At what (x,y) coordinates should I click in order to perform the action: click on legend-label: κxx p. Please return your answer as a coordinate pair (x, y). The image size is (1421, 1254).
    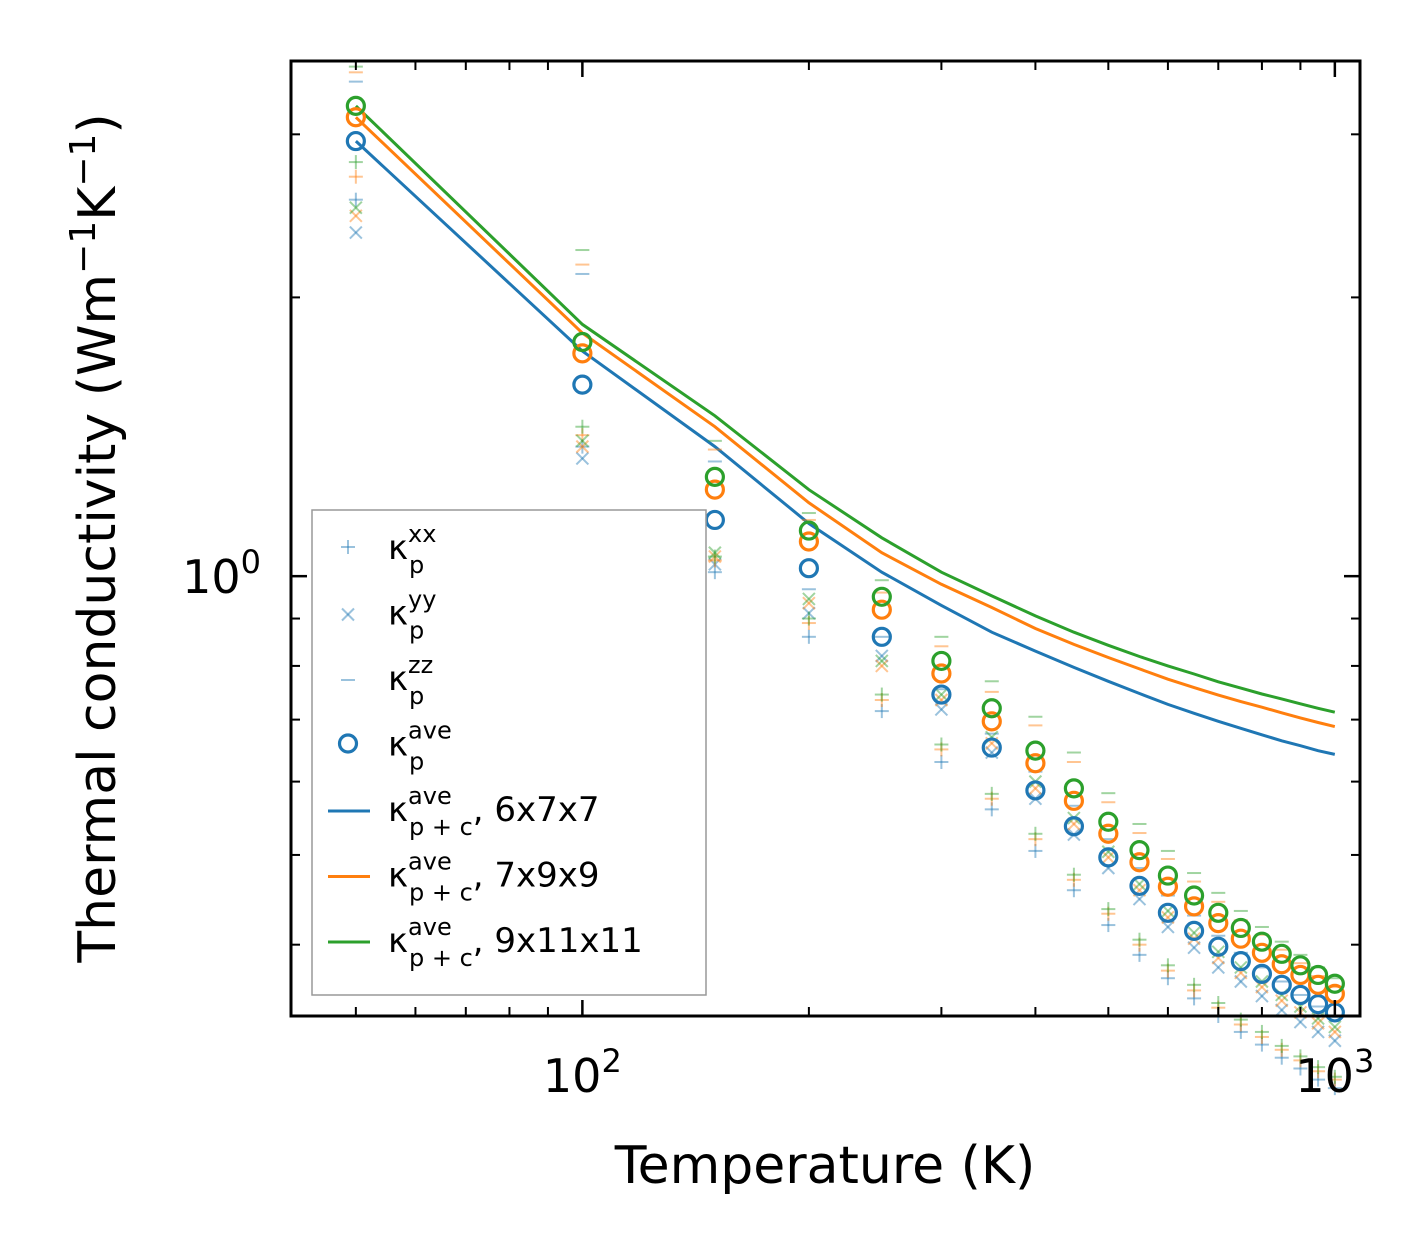
    Looking at the image, I should click on (412, 549).